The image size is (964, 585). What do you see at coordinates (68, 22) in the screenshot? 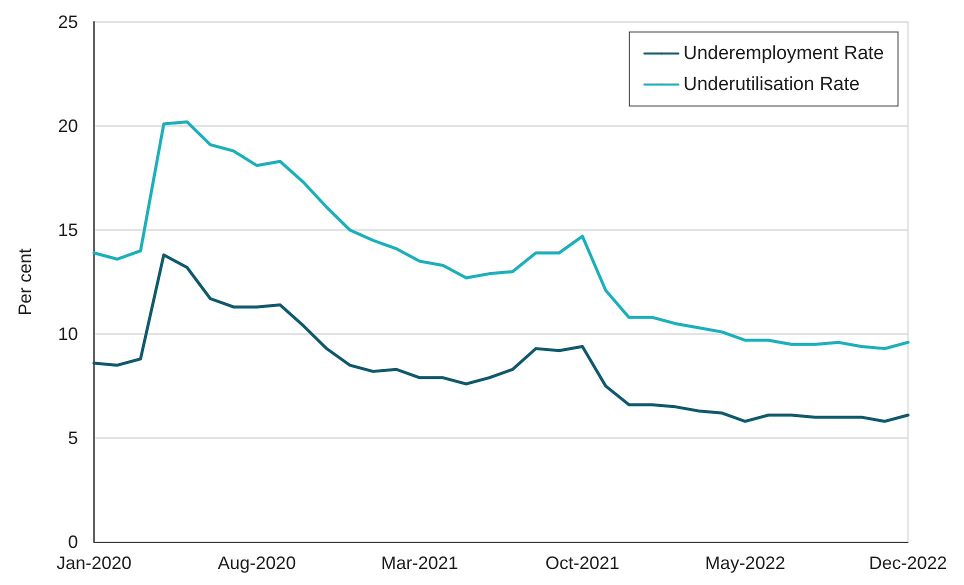
I see `y-tick-label: 25` at bounding box center [68, 22].